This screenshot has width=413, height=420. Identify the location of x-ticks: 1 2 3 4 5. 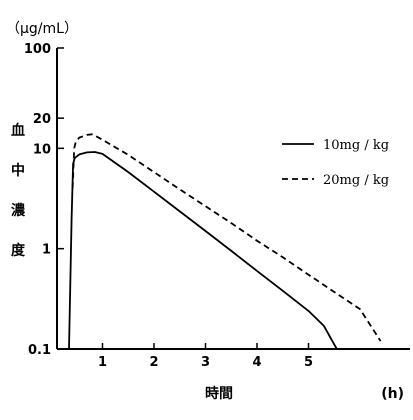
(205, 356).